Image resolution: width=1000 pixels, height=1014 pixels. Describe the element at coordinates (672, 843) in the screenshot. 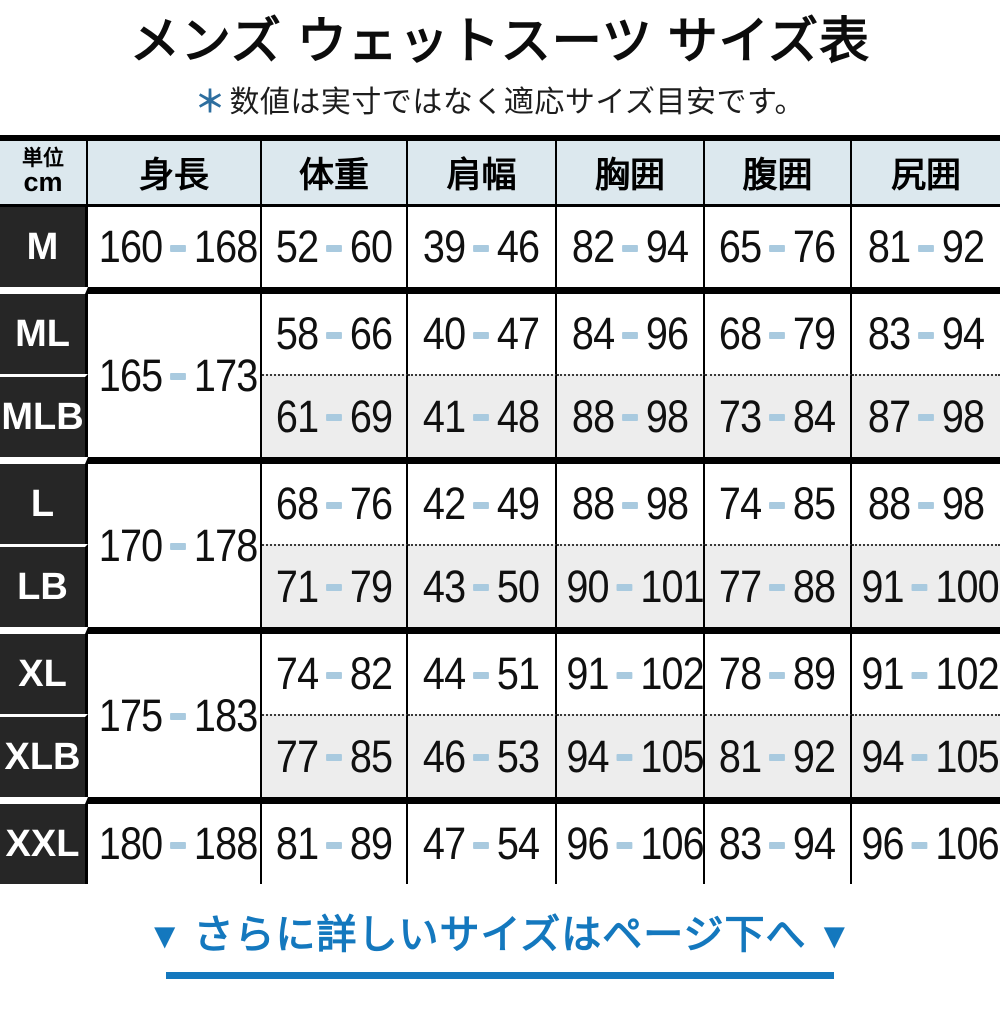

I see `range-max: 106` at that location.